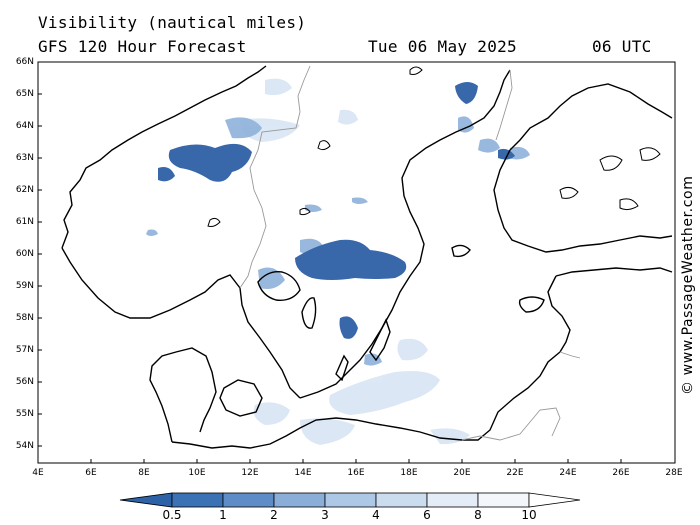  What do you see at coordinates (462, 473) in the screenshot?
I see `lon-label: 20E` at bounding box center [462, 473].